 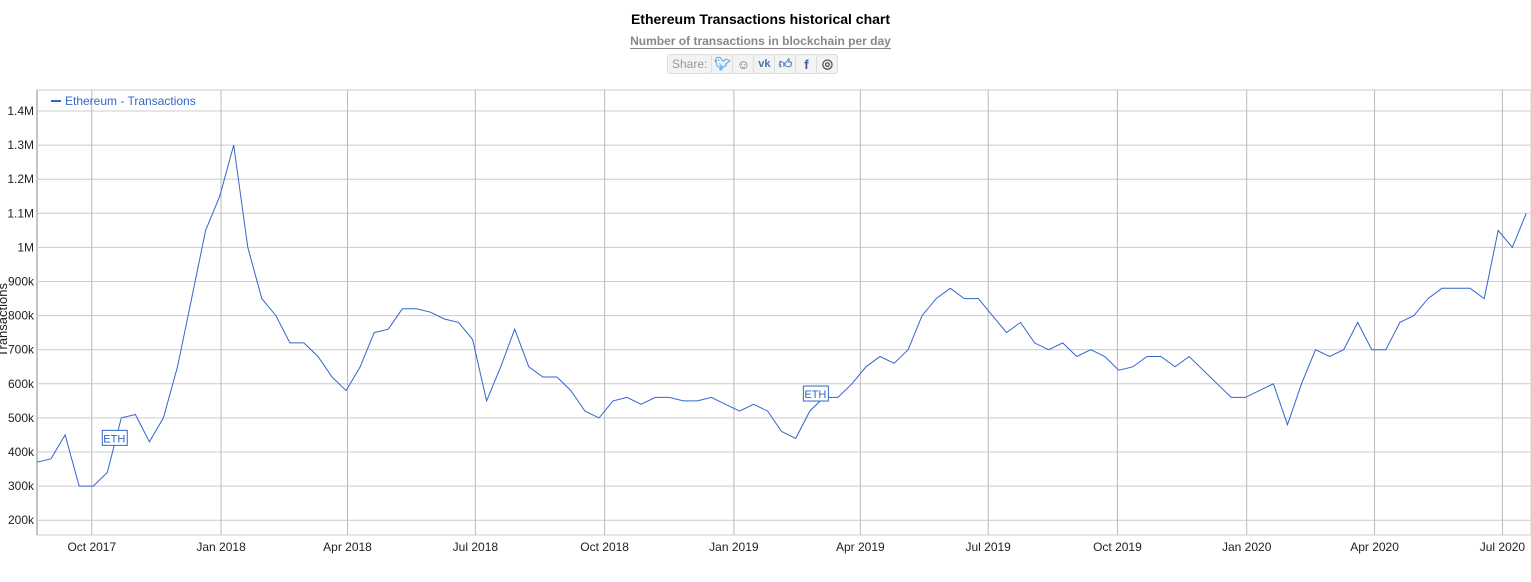 What do you see at coordinates (604, 547) in the screenshot?
I see `x-tick-label: Oct 2018` at bounding box center [604, 547].